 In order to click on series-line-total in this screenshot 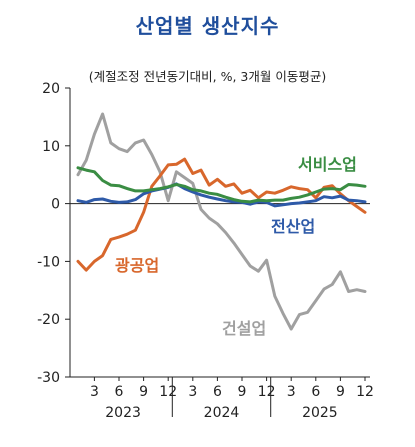, I will do `click(221, 195)`.